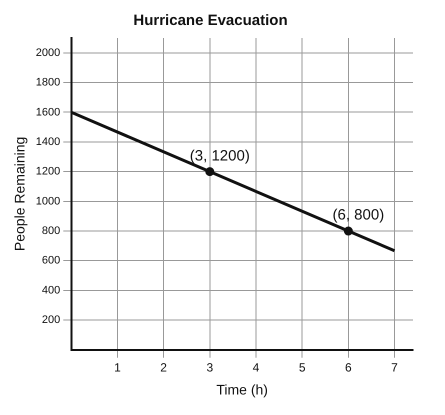 Image resolution: width=445 pixels, height=415 pixels. I want to click on y-tick-label: 200, so click(51, 320).